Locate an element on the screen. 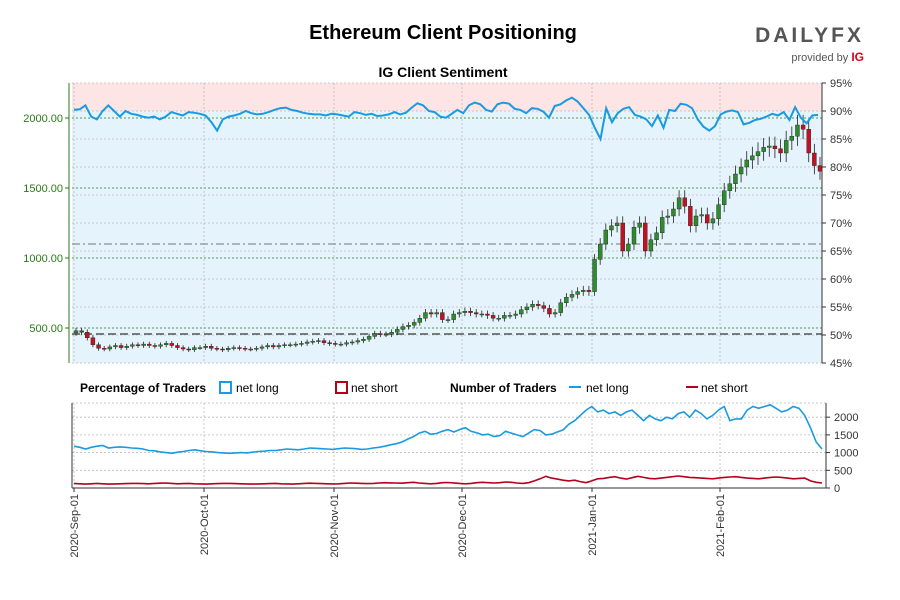 The height and width of the screenshot is (600, 900). date-tick-label: 2021-Jan-01 is located at coordinates (593, 525).